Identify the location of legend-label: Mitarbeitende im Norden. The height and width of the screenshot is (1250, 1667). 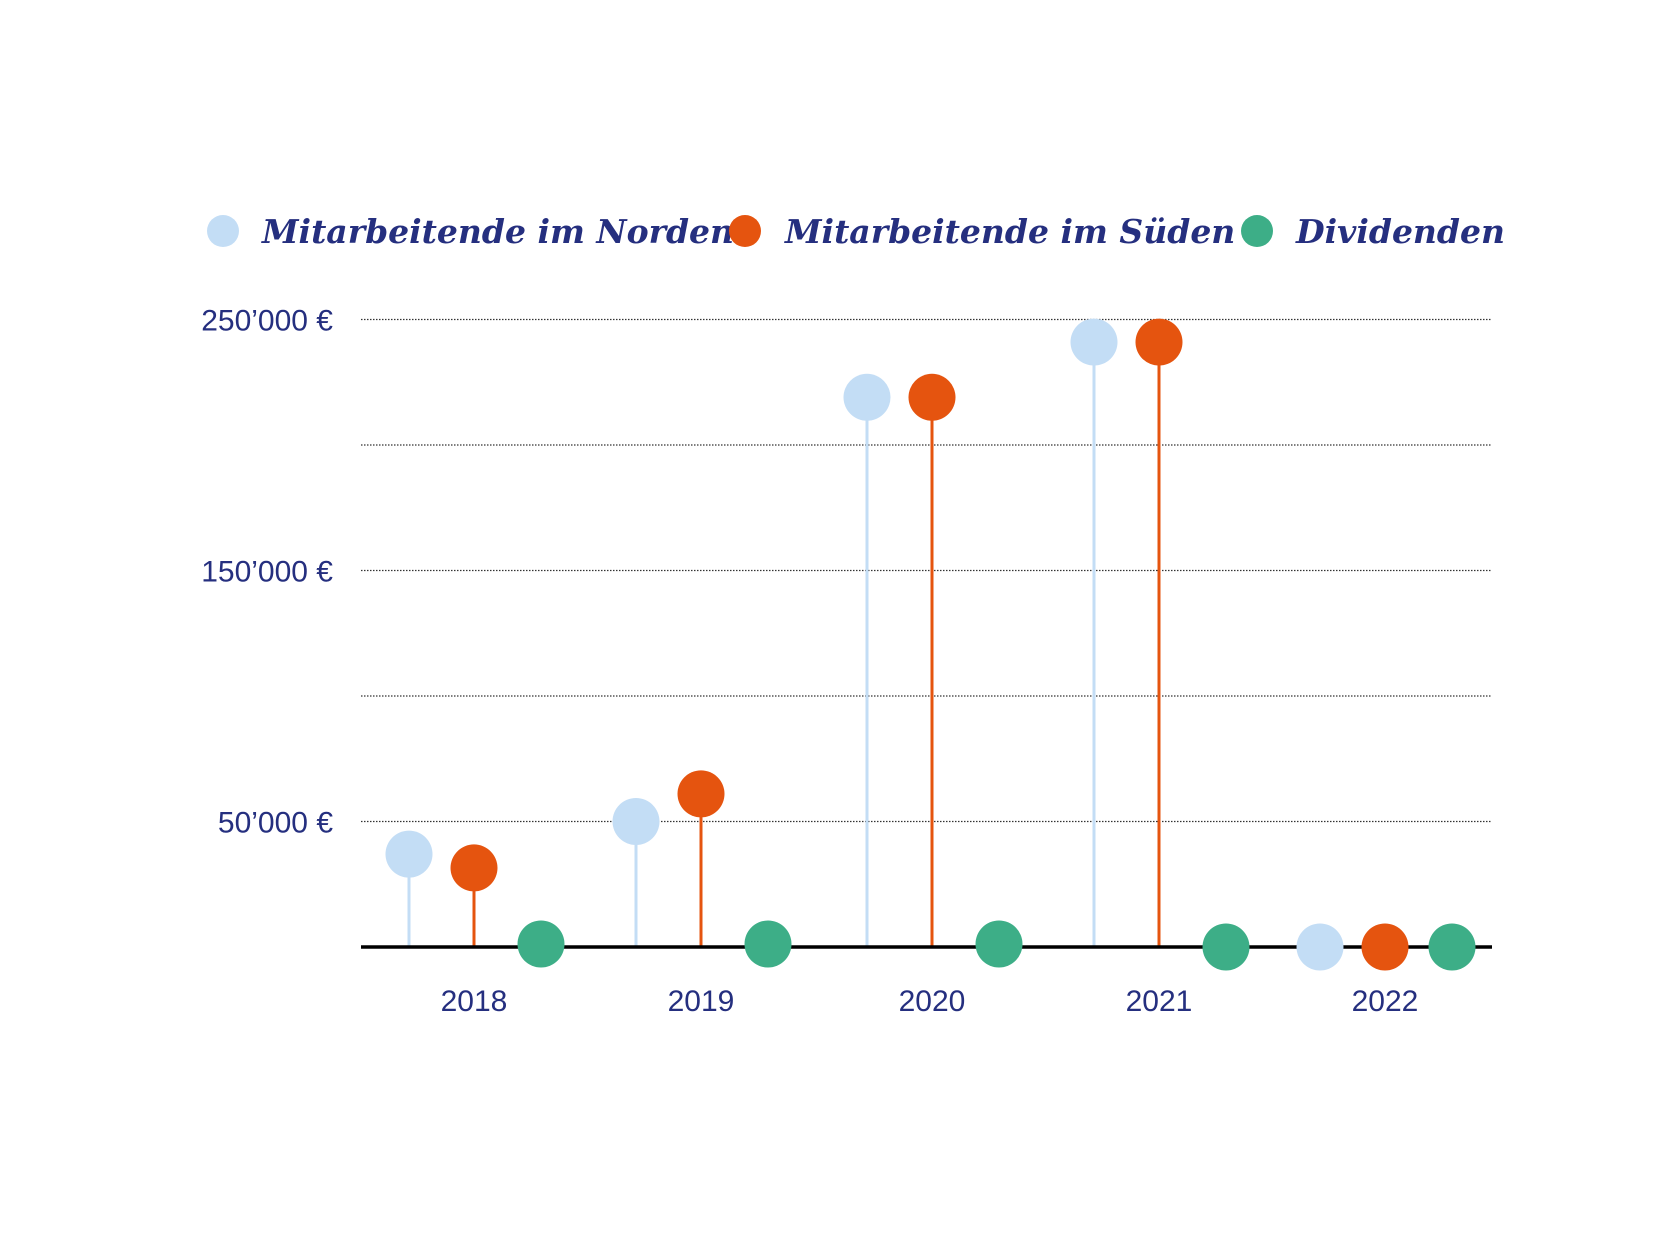
(497, 231).